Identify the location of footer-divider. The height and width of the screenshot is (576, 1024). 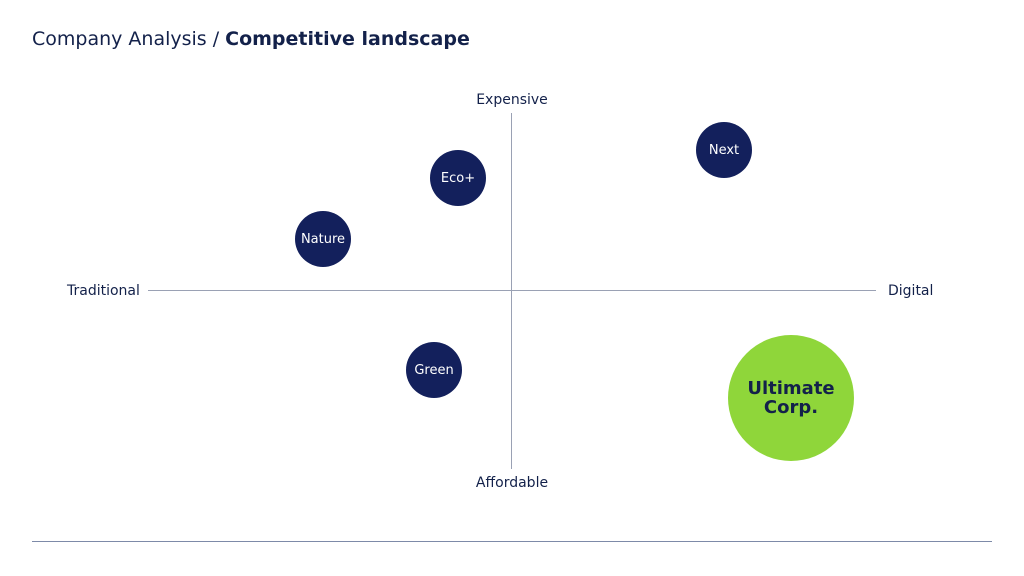
(512, 541).